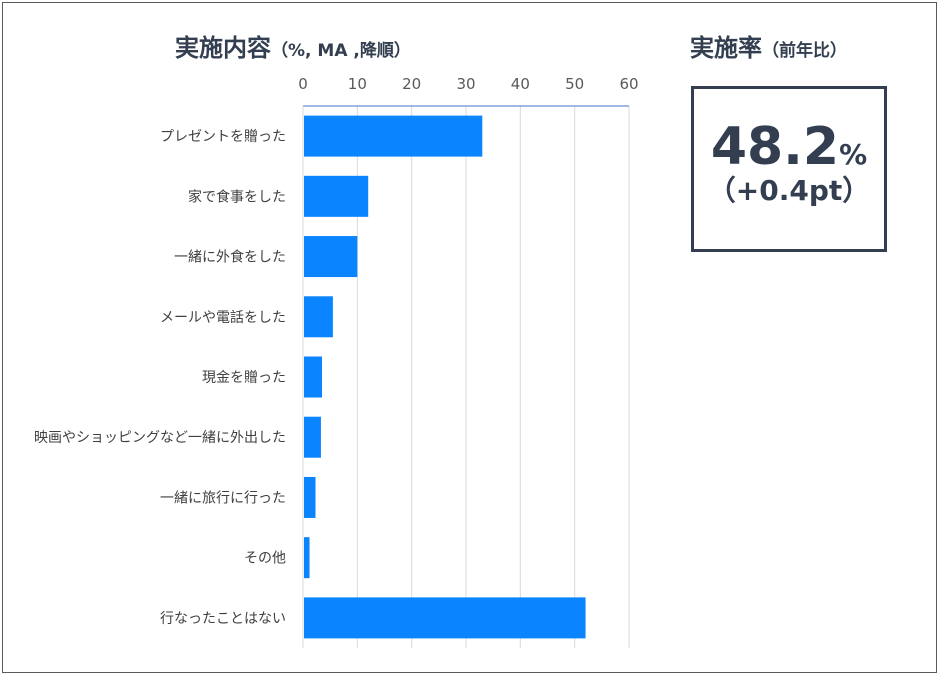  I want to click on x-tick-label-5: 50, so click(574, 84).